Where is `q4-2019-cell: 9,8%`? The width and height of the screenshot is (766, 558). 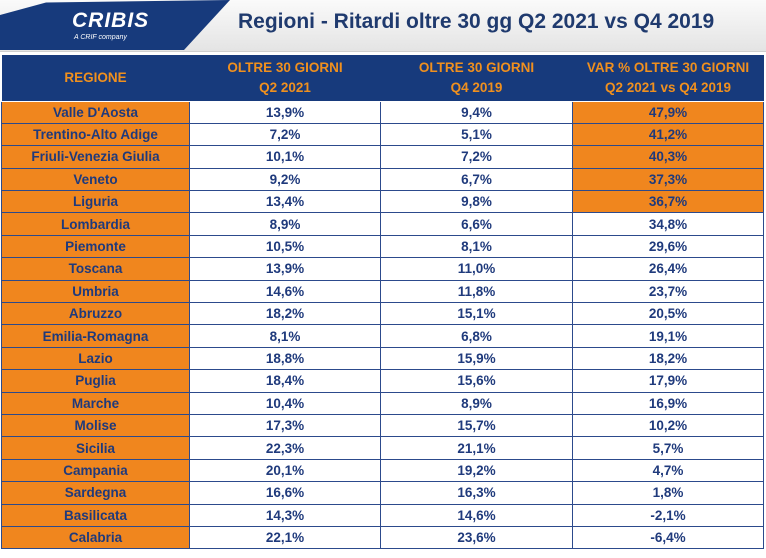 q4-2019-cell: 9,8% is located at coordinates (476, 202).